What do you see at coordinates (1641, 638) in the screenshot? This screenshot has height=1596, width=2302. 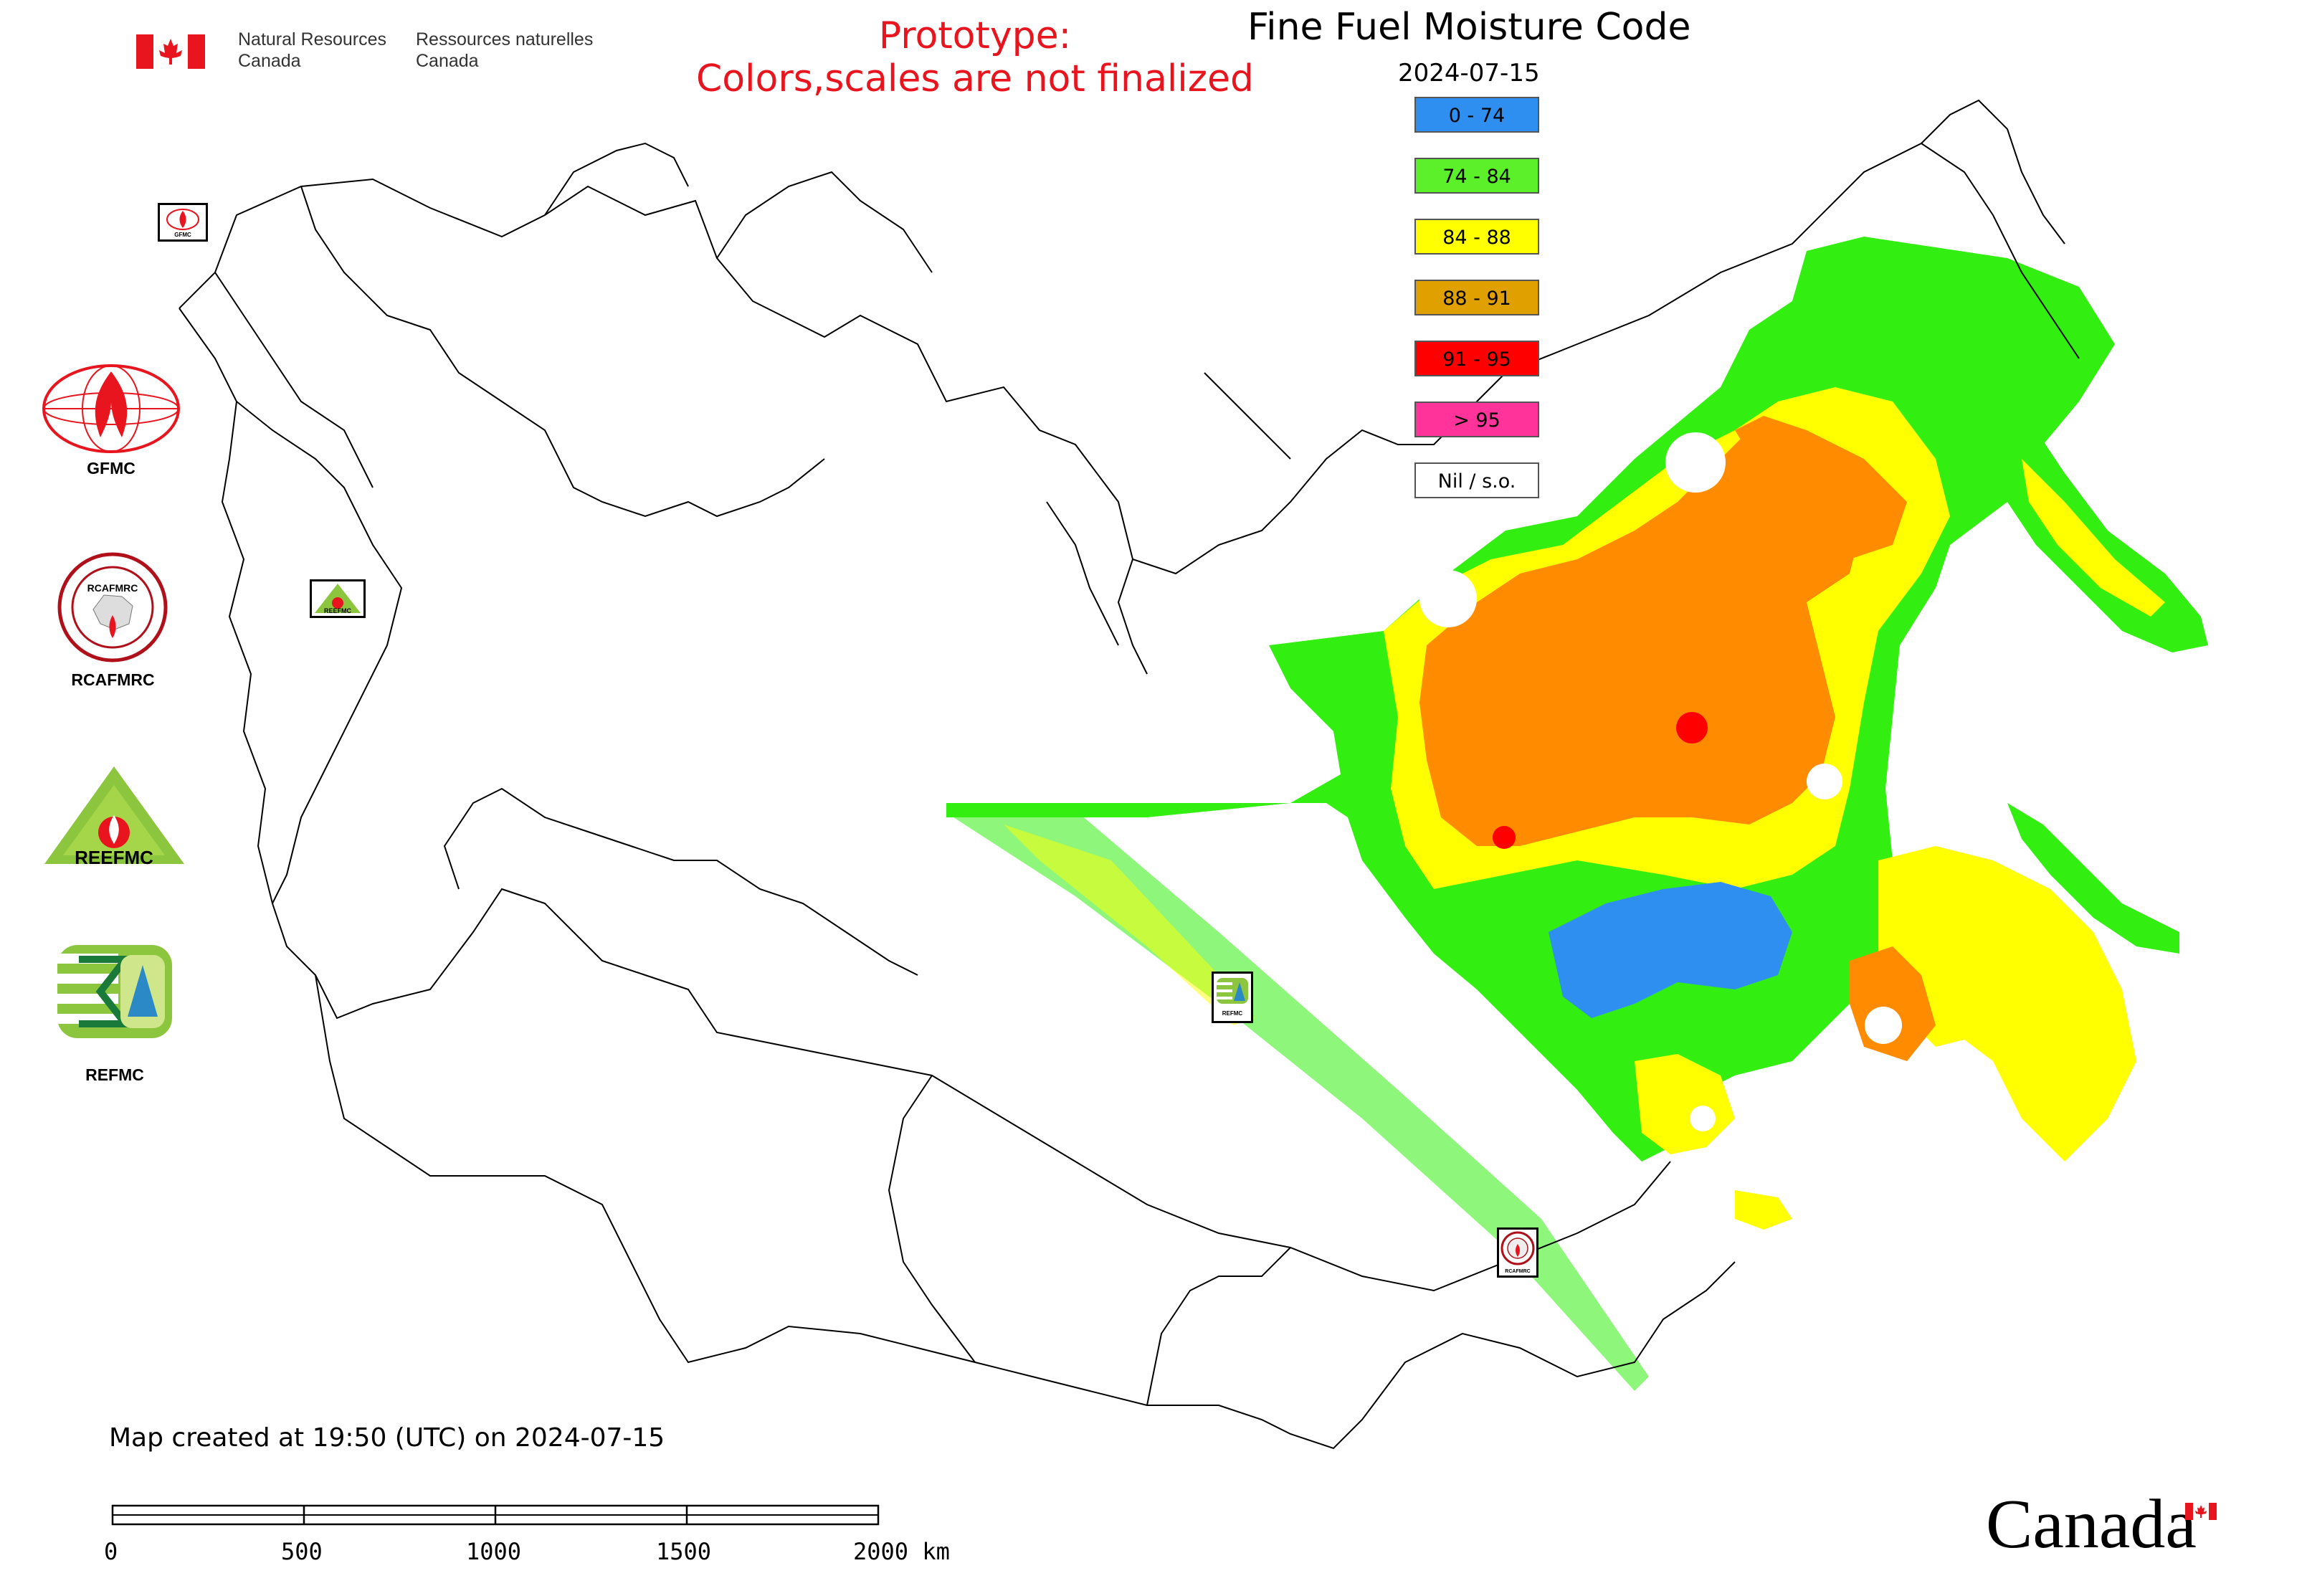 I see `raster-orange` at bounding box center [1641, 638].